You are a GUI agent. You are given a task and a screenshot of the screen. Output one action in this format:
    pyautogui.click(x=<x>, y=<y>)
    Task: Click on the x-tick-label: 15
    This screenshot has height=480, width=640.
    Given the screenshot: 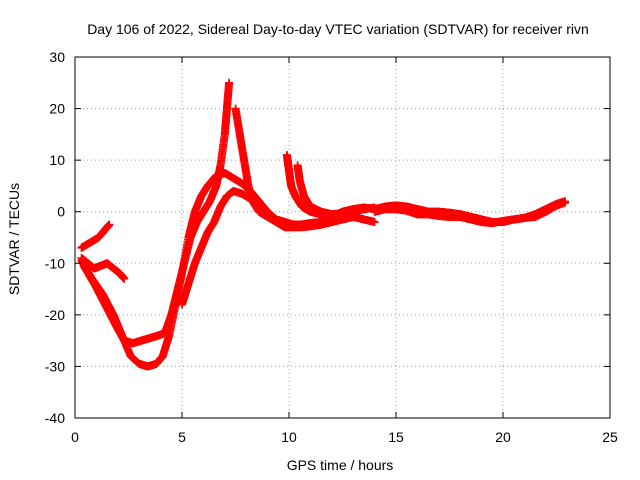 What is the action you would take?
    pyautogui.click(x=396, y=437)
    